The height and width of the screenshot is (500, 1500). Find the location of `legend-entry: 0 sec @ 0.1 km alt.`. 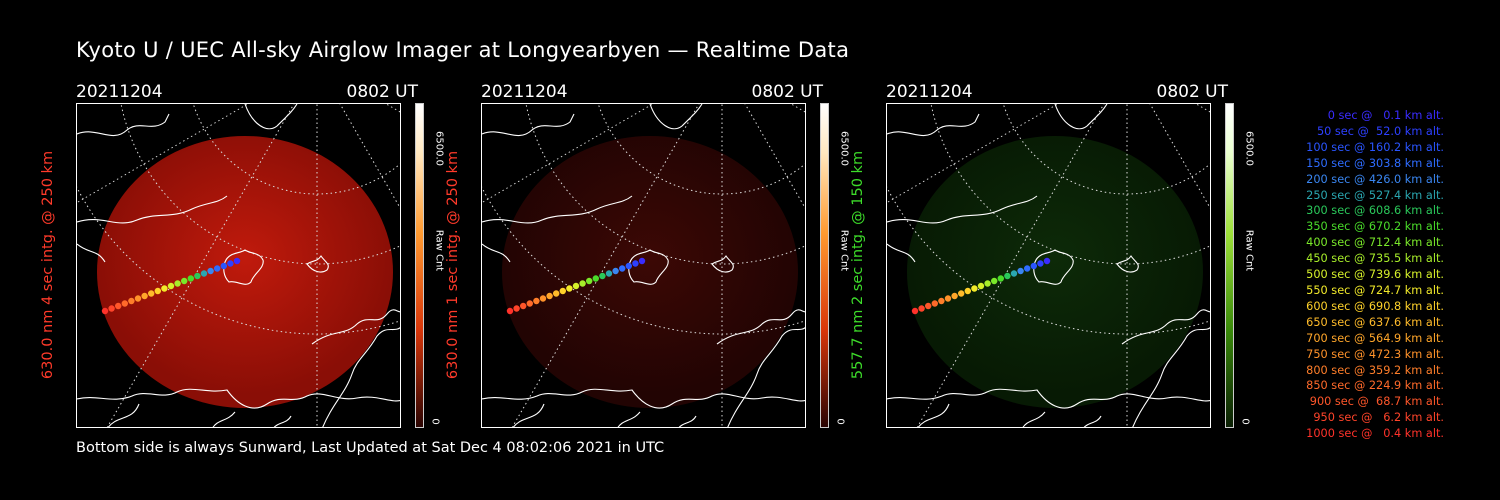

legend-entry: 0 sec @ 0.1 km alt. is located at coordinates (1385, 115).